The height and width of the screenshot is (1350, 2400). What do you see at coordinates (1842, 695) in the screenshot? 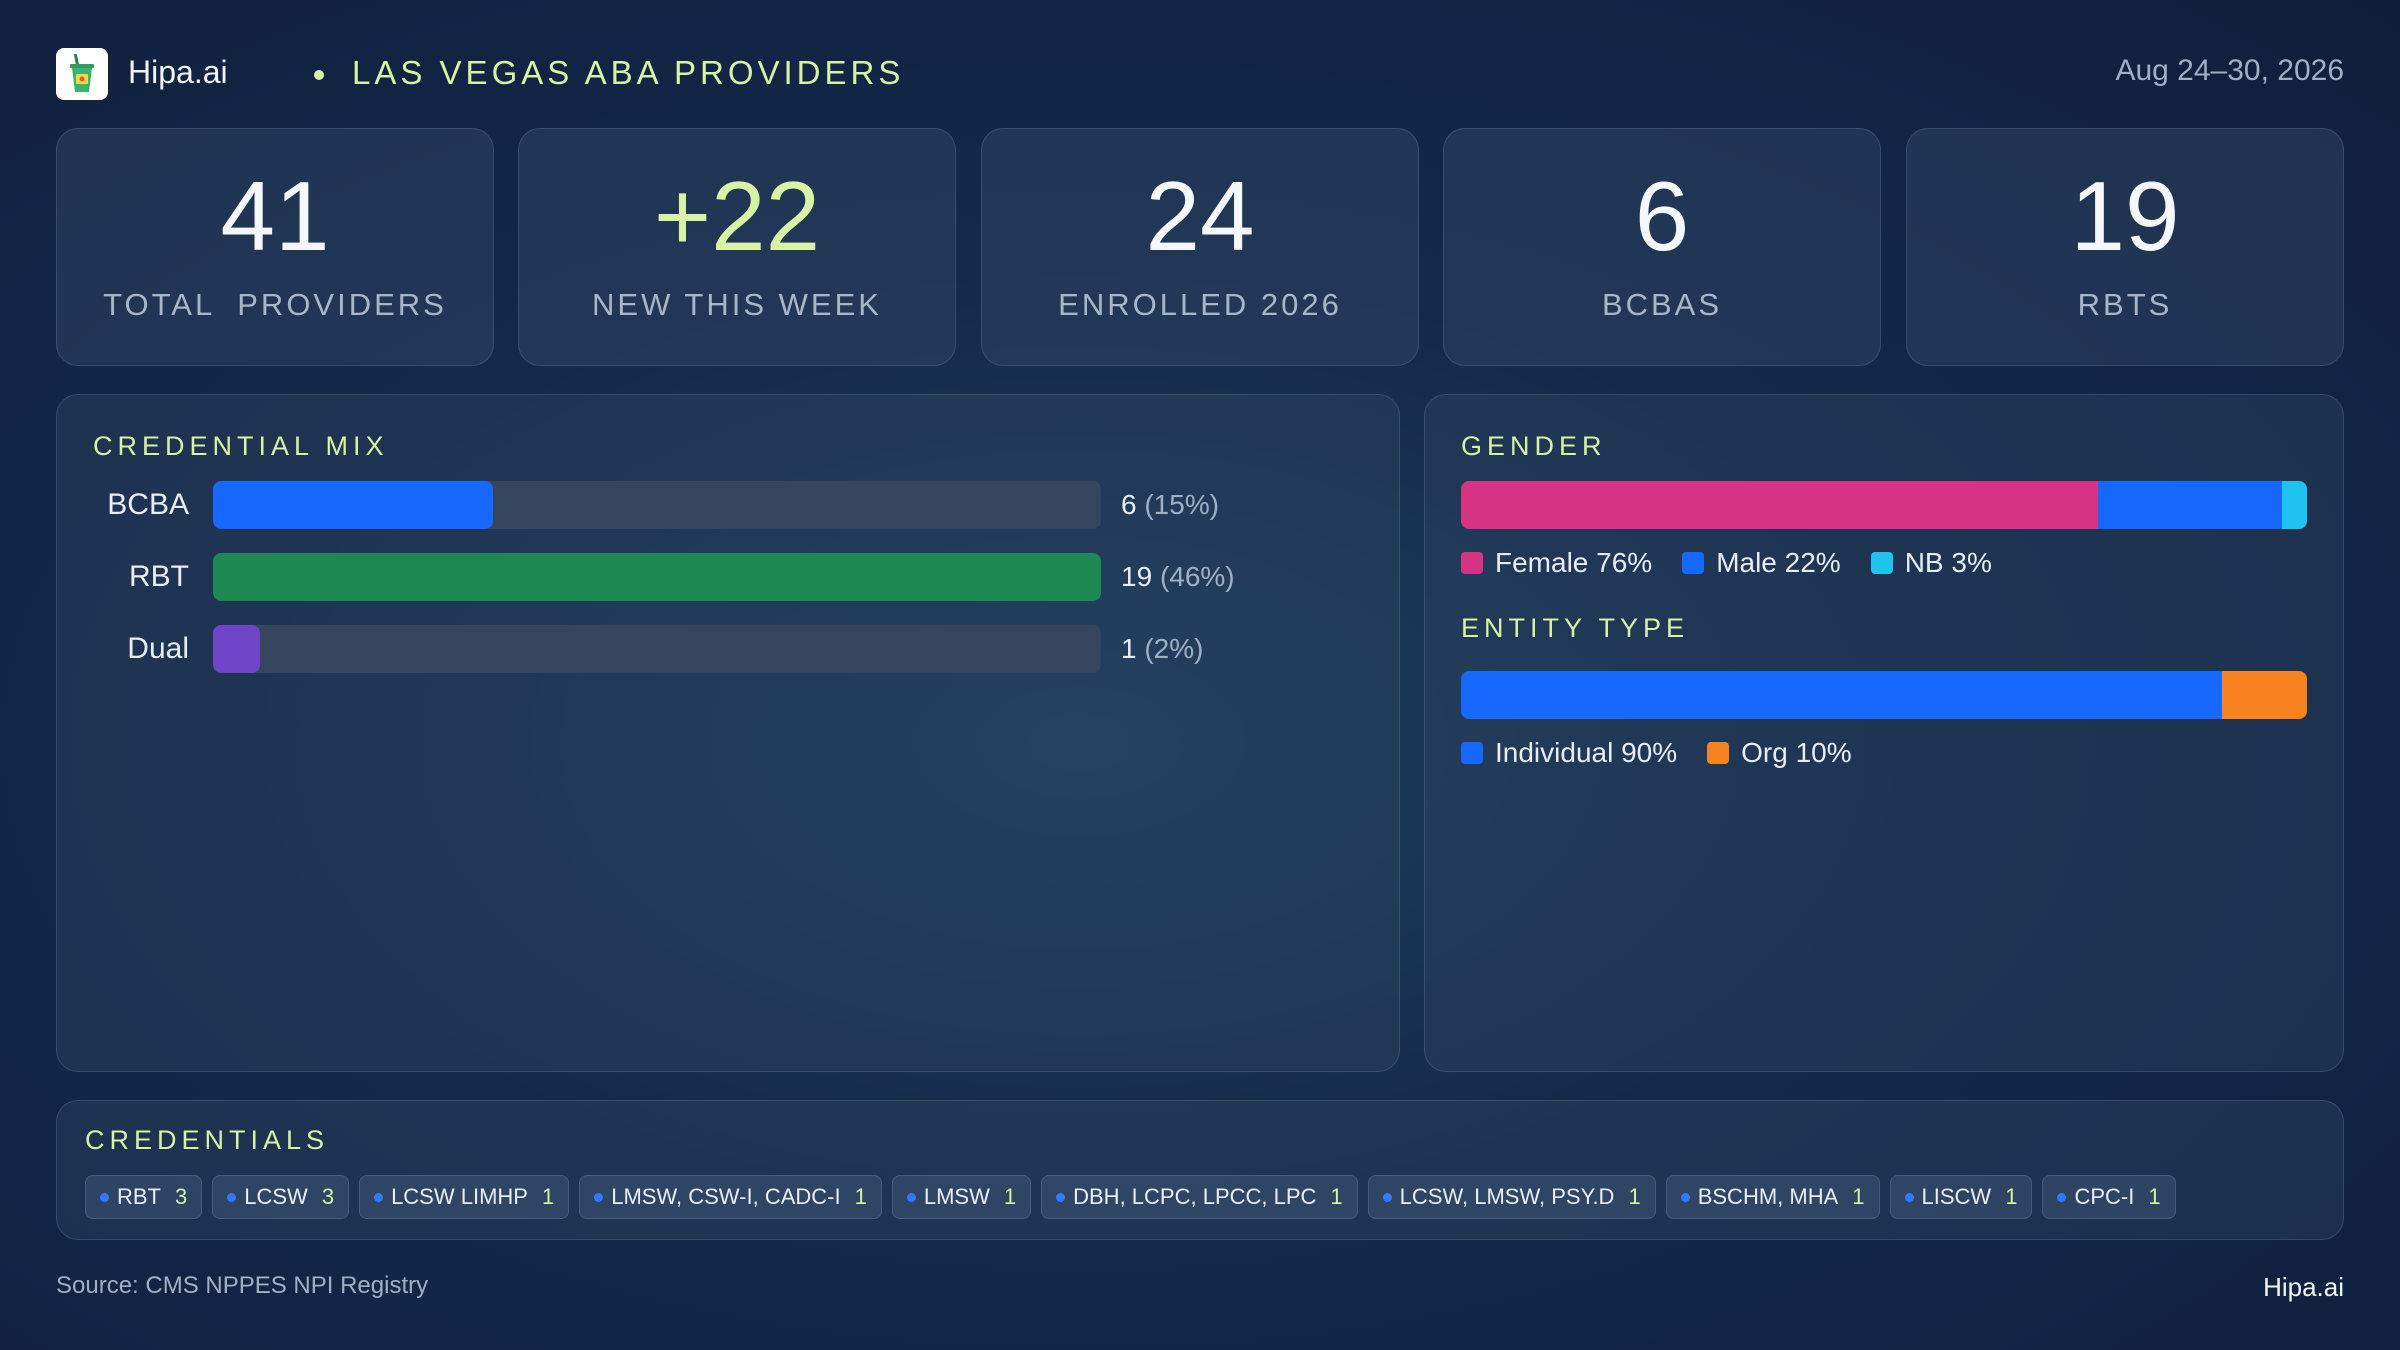
I see `stacked-segment-individual` at bounding box center [1842, 695].